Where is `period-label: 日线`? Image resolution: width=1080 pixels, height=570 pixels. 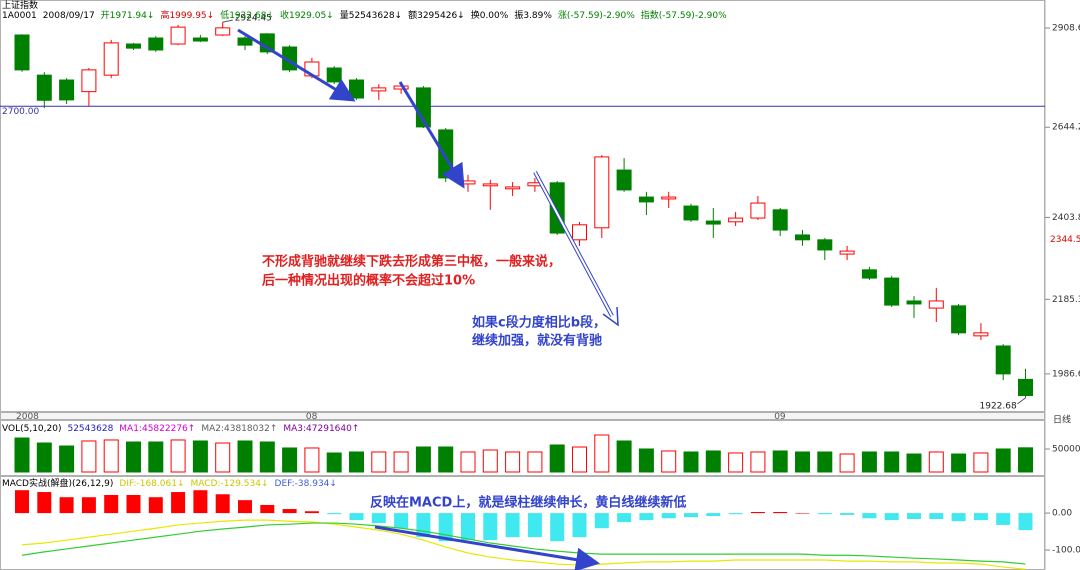 period-label: 日线 is located at coordinates (1062, 420).